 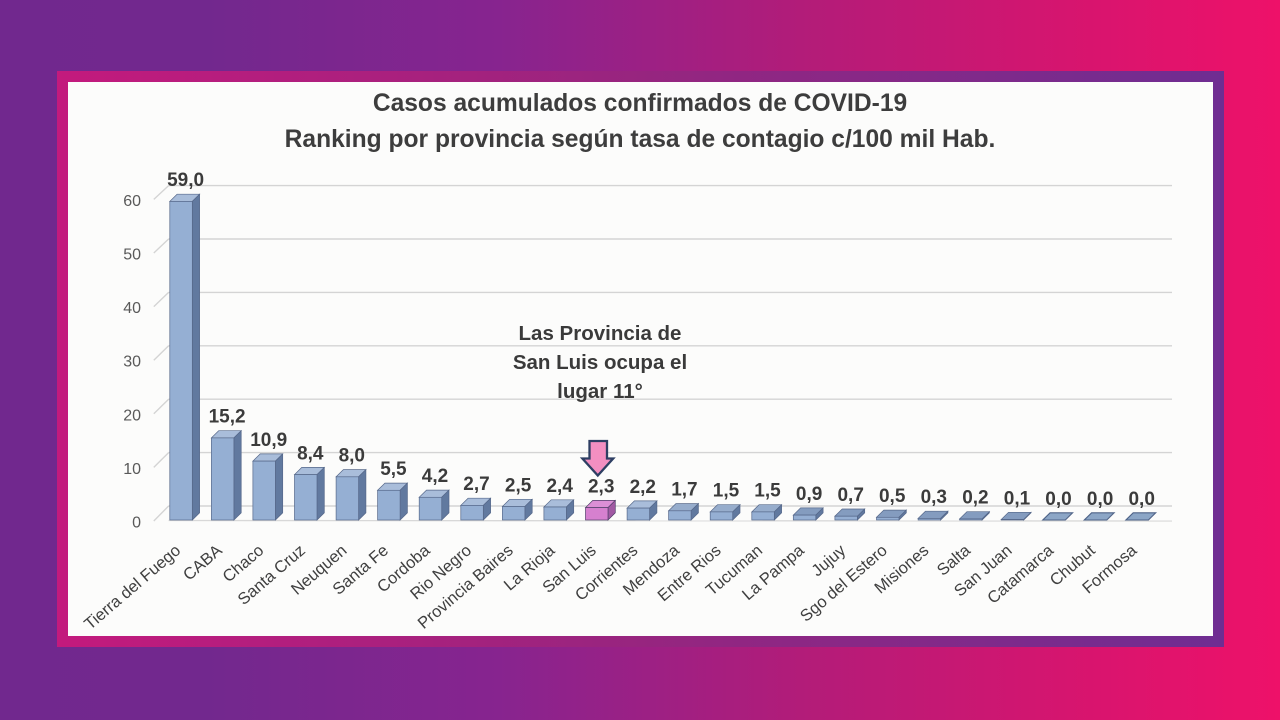 What do you see at coordinates (203, 562) in the screenshot?
I see `svg-text: CABA` at bounding box center [203, 562].